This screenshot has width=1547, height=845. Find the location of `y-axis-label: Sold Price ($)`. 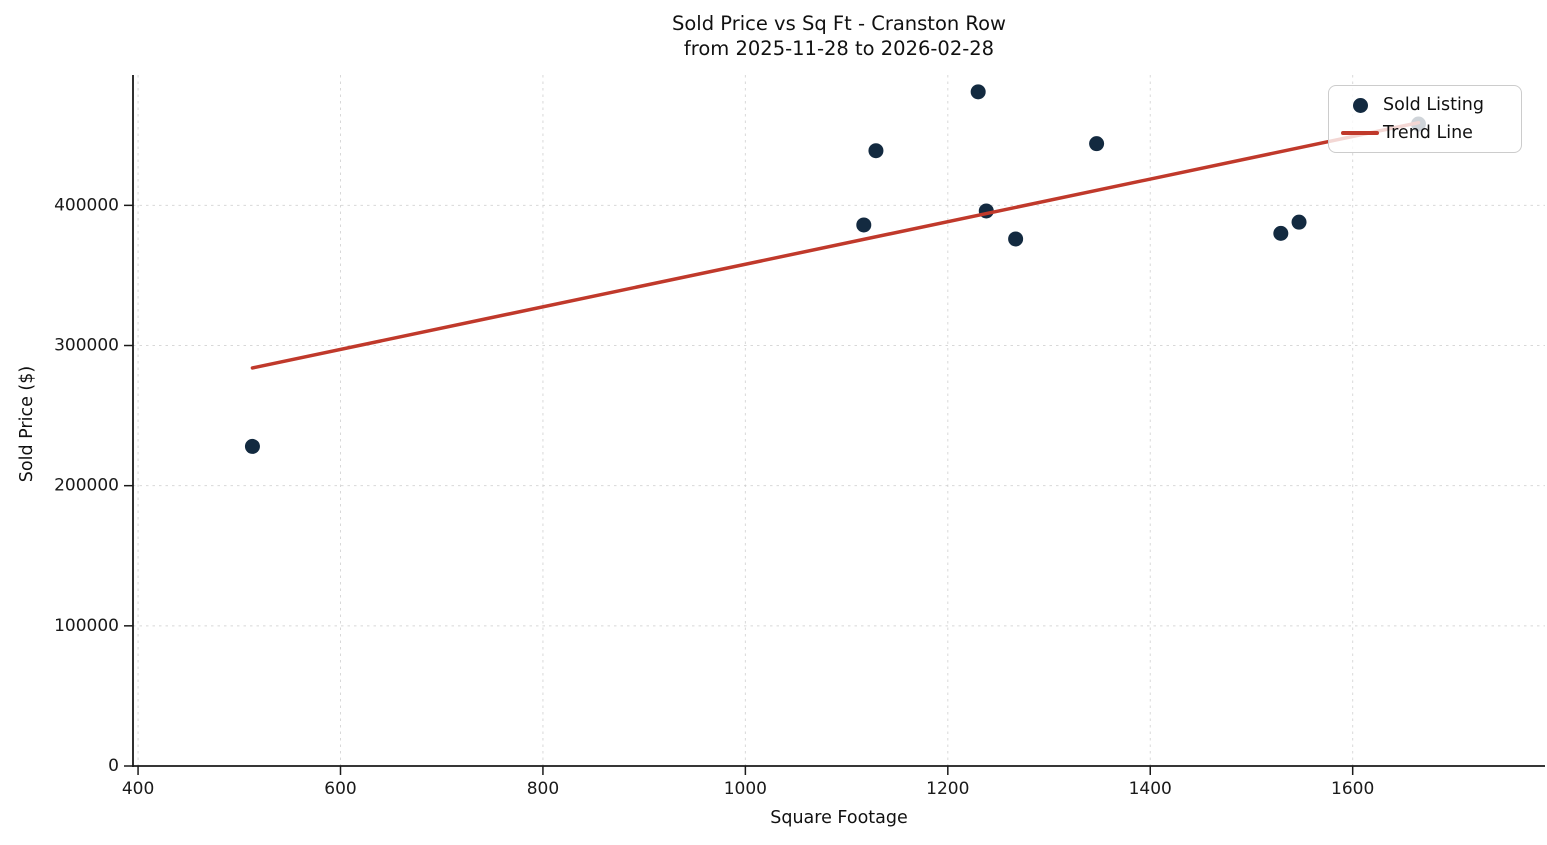

y-axis-label: Sold Price ($) is located at coordinates (27, 424).